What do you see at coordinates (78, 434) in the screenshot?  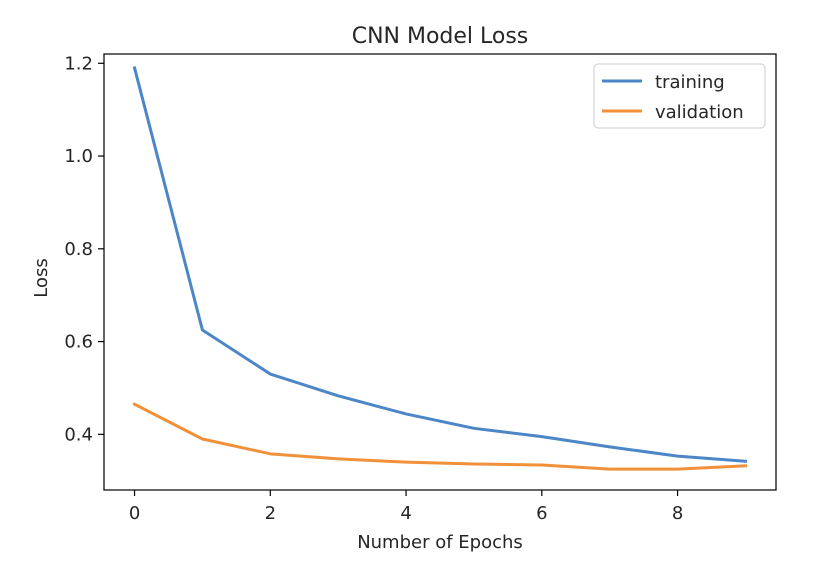 I see `y-tick-label: 0.4` at bounding box center [78, 434].